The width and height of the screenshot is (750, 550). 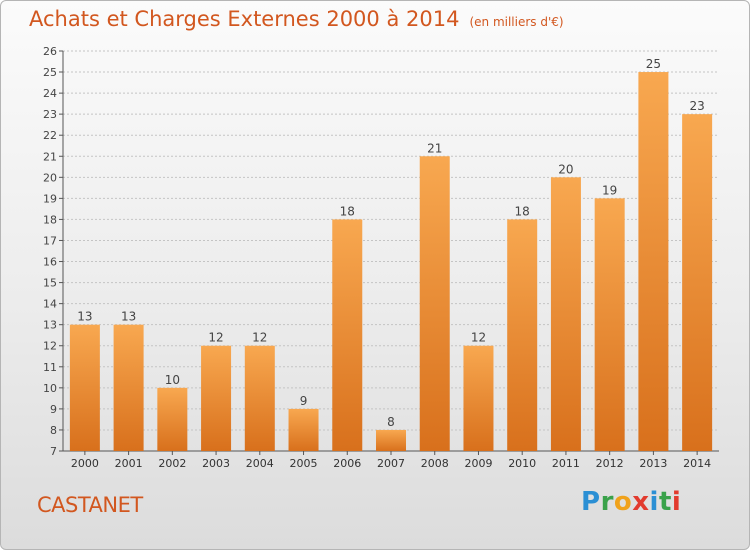 I want to click on bar-value-label: 23, so click(x=696, y=106).